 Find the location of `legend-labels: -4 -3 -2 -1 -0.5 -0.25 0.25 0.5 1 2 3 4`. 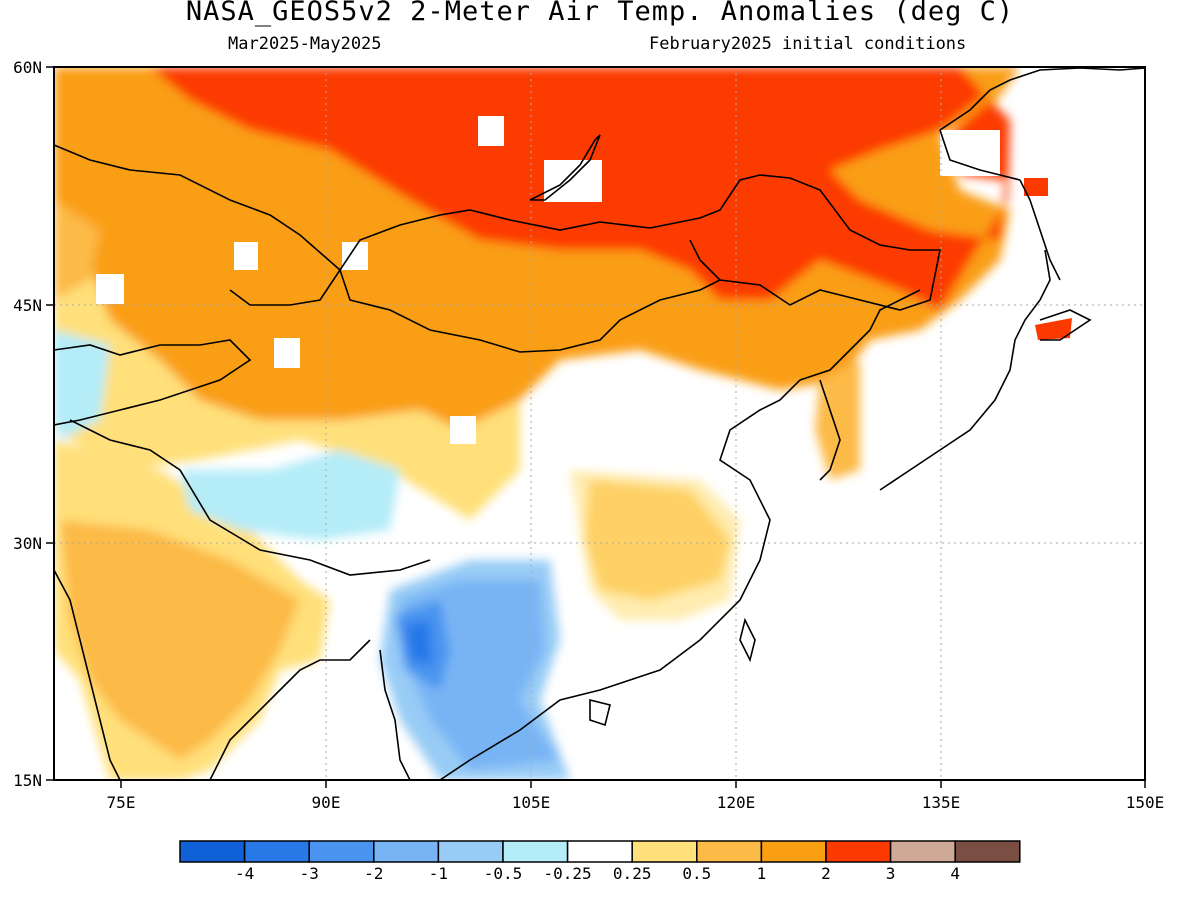

legend-labels: -4 -3 -2 -1 -0.5 -0.25 0.25 0.5 1 2 3 4 is located at coordinates (597, 873).